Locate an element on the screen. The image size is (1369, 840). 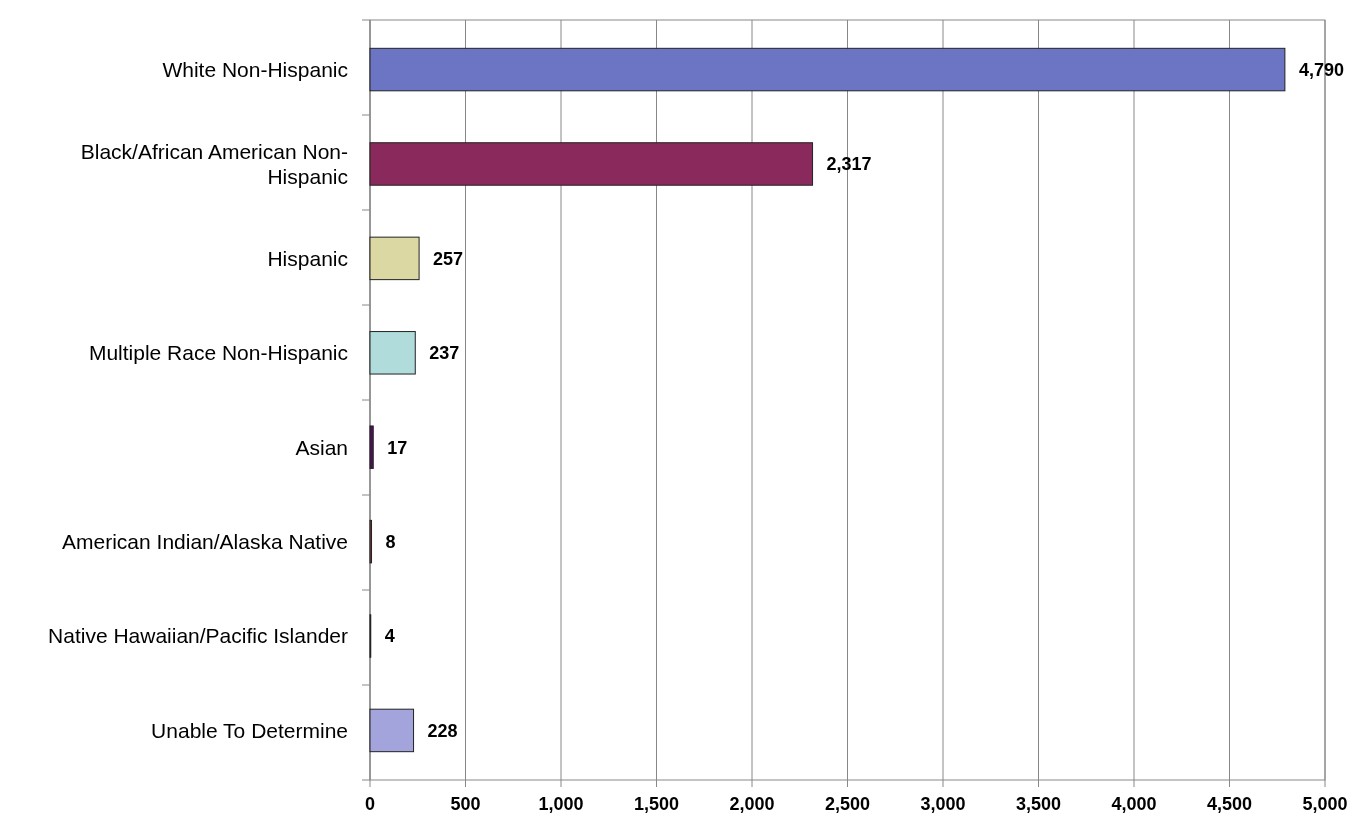
x-tick-label: 5,000 is located at coordinates (1325, 804).